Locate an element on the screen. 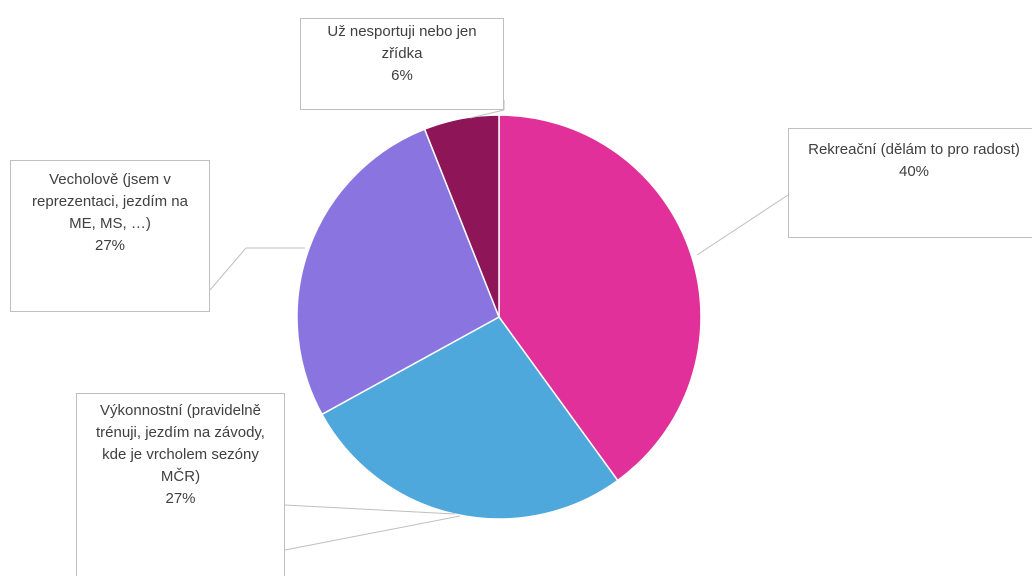 This screenshot has height=576, width=1032. category-label: Rekreační (dělám to pro radost) is located at coordinates (914, 149).